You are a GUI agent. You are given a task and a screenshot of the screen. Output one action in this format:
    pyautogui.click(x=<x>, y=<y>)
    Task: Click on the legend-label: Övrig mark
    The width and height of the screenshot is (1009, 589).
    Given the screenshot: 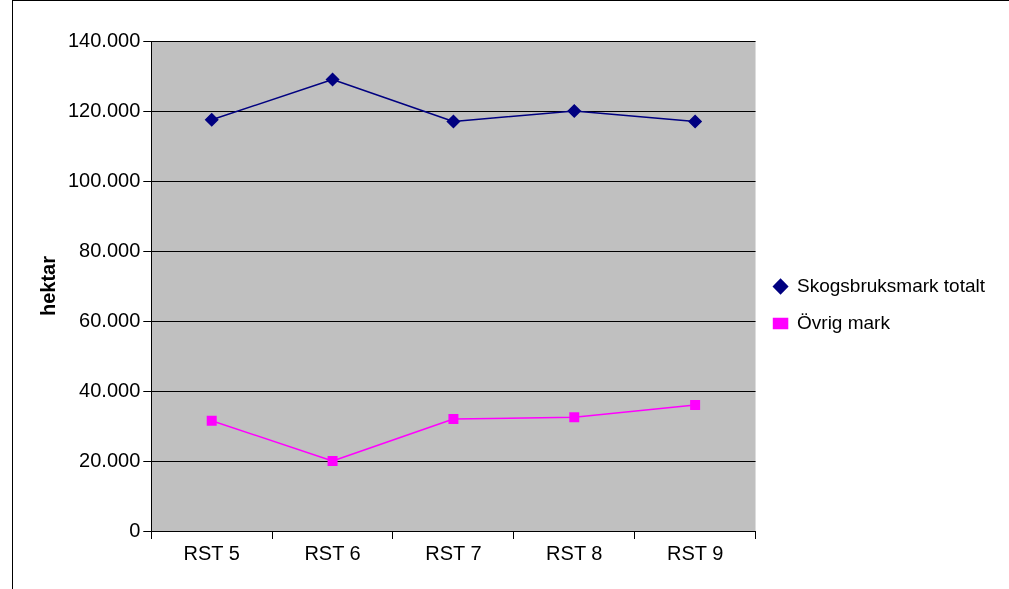 What is the action you would take?
    pyautogui.click(x=844, y=322)
    